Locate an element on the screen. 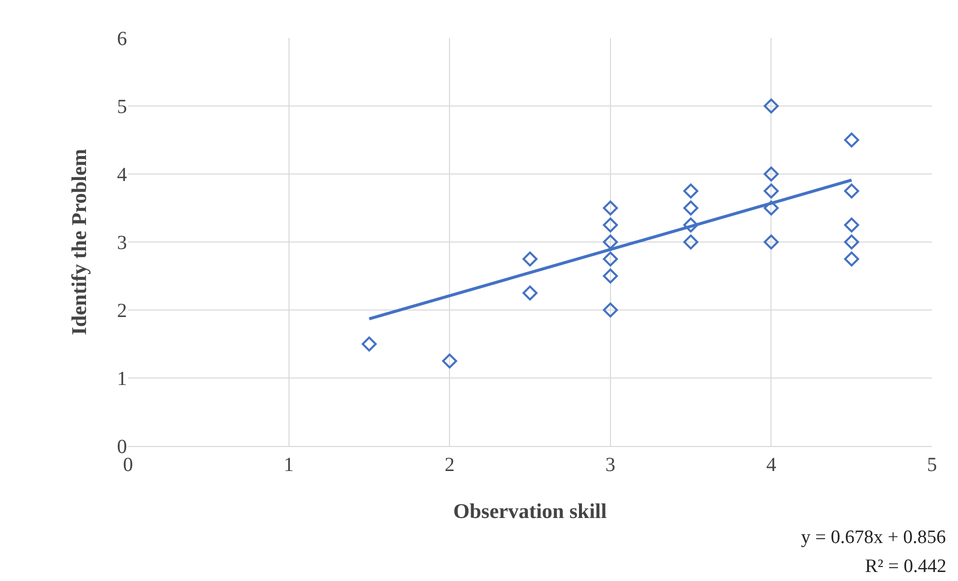 This screenshot has width=958, height=581. x-tick-label: 1 is located at coordinates (289, 465).